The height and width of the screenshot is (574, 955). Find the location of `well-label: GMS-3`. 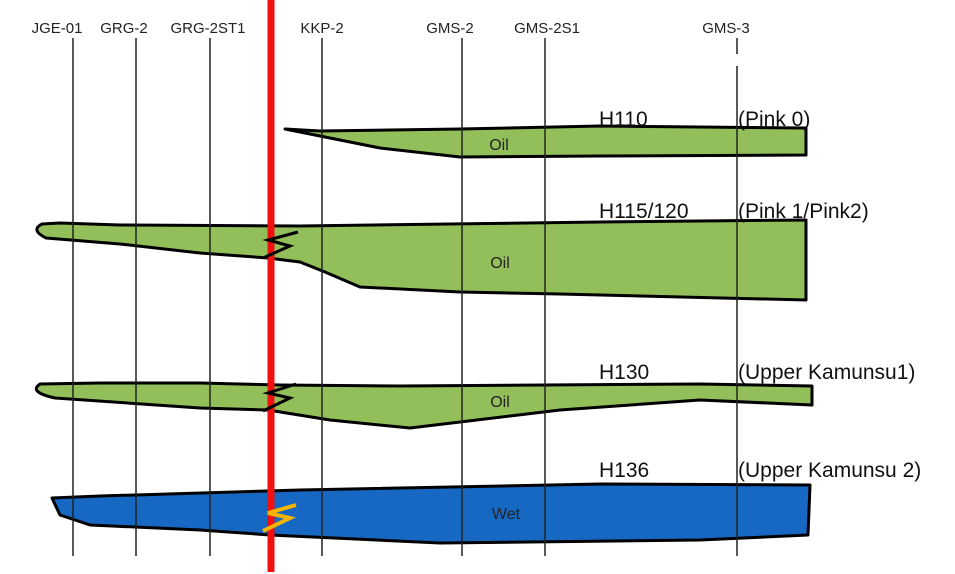

well-label: GMS-3 is located at coordinates (726, 28).